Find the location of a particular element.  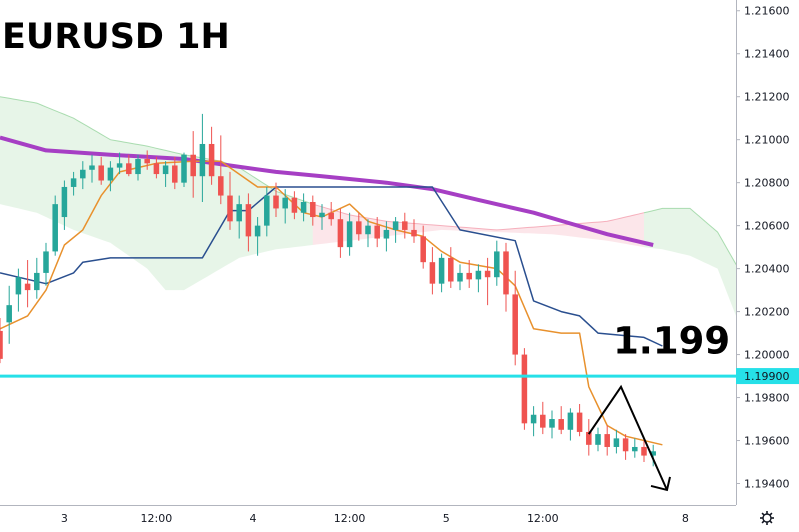

cloud-bull-segment is located at coordinates (156, 193).